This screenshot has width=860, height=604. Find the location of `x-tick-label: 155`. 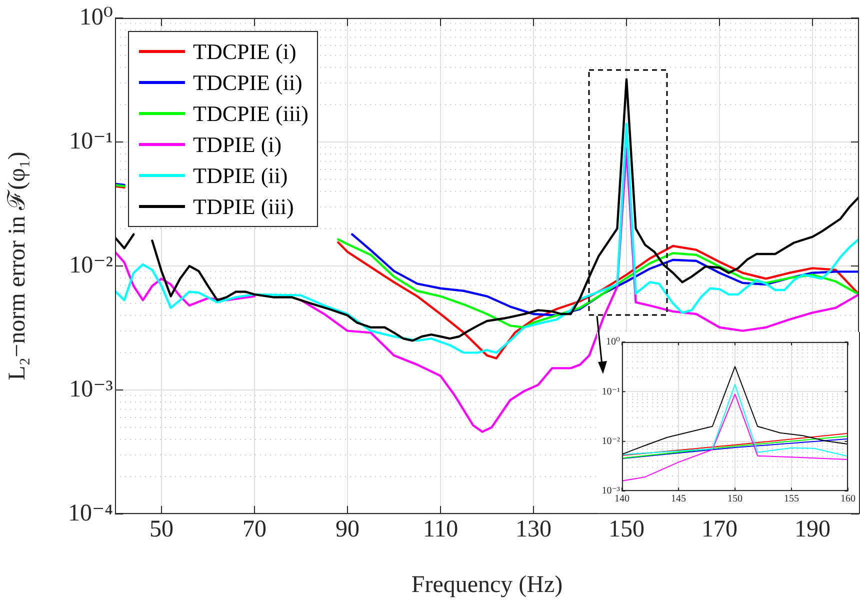

x-tick-label: 155 is located at coordinates (791, 499).